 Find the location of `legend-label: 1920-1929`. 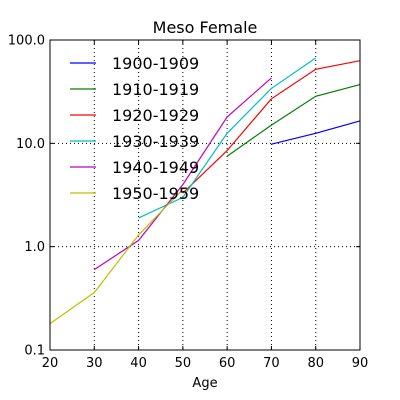

legend-label: 1920-1929 is located at coordinates (155, 115).